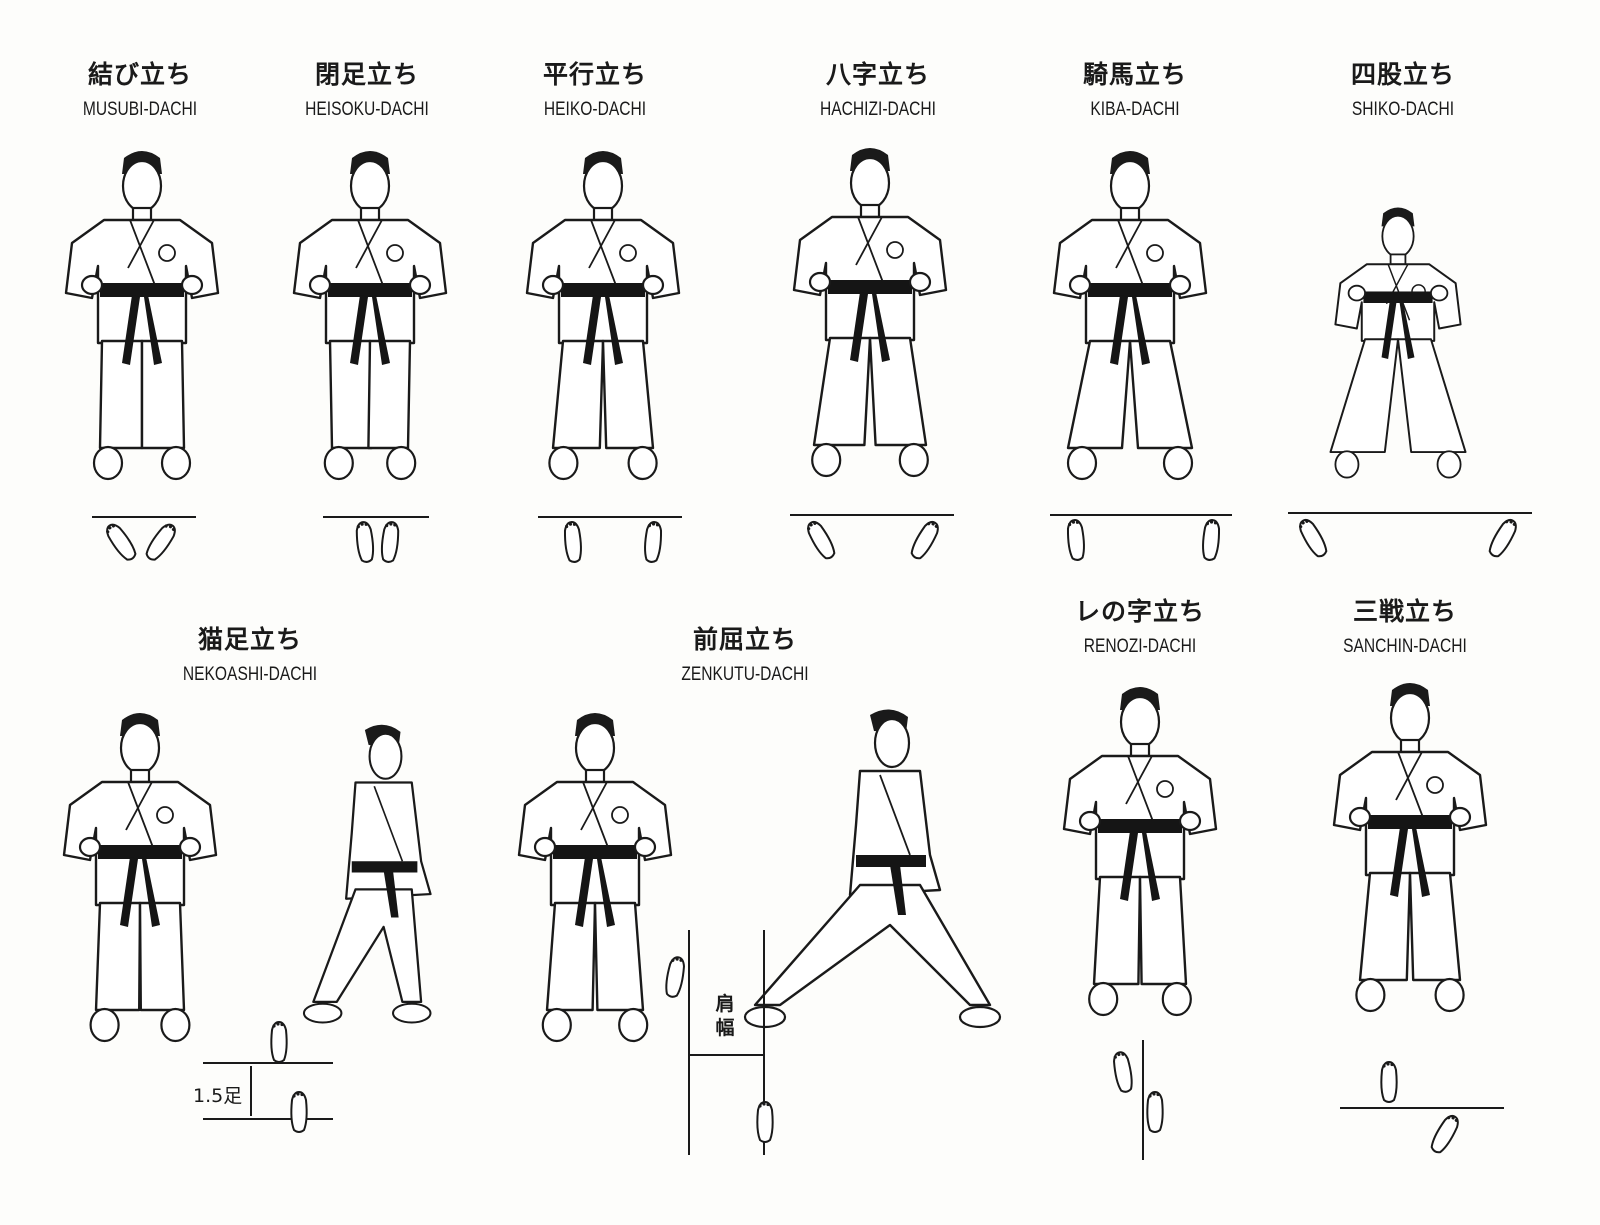 Image resolution: width=1600 pixels, height=1225 pixels. Describe the element at coordinates (1140, 628) in the screenshot. I see `label-renozi-dachi: レの字立ち RENOZI-DACHI` at that location.